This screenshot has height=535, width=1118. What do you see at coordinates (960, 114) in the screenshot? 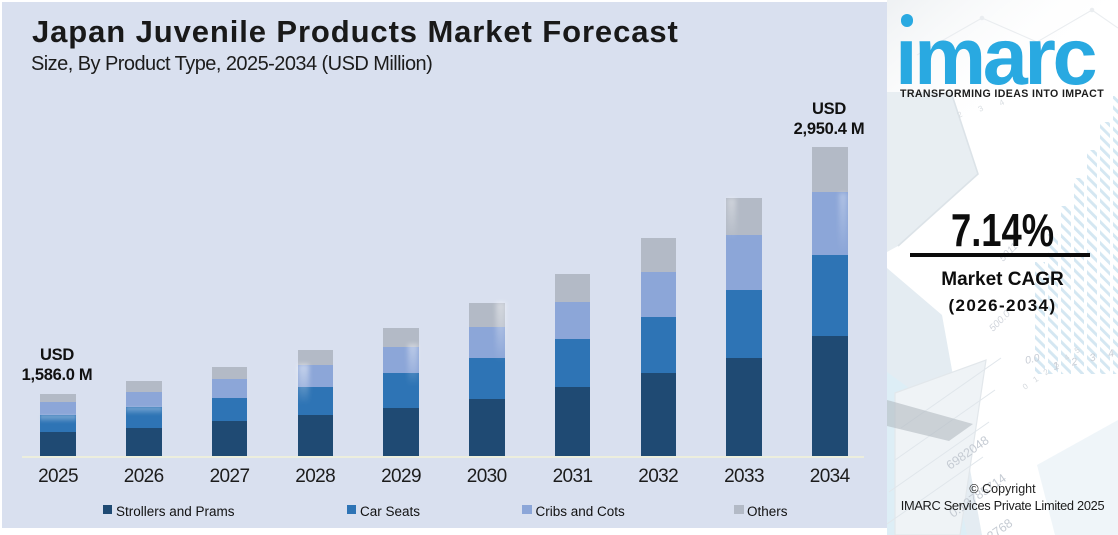
I see `svg-text: 2` at bounding box center [960, 114].